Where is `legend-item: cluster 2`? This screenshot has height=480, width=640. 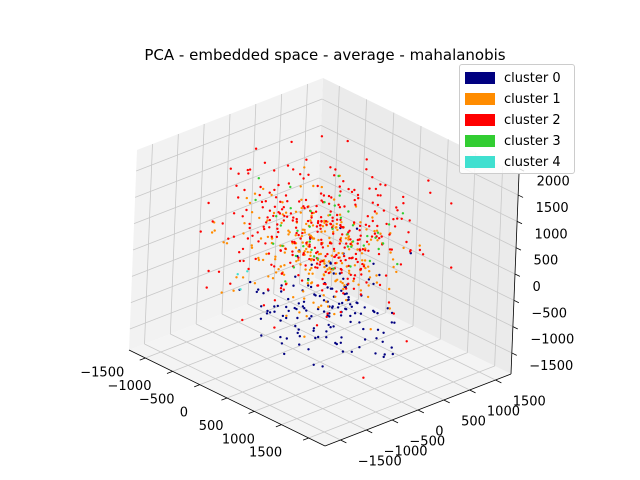 legend-item: cluster 2 is located at coordinates (513, 120).